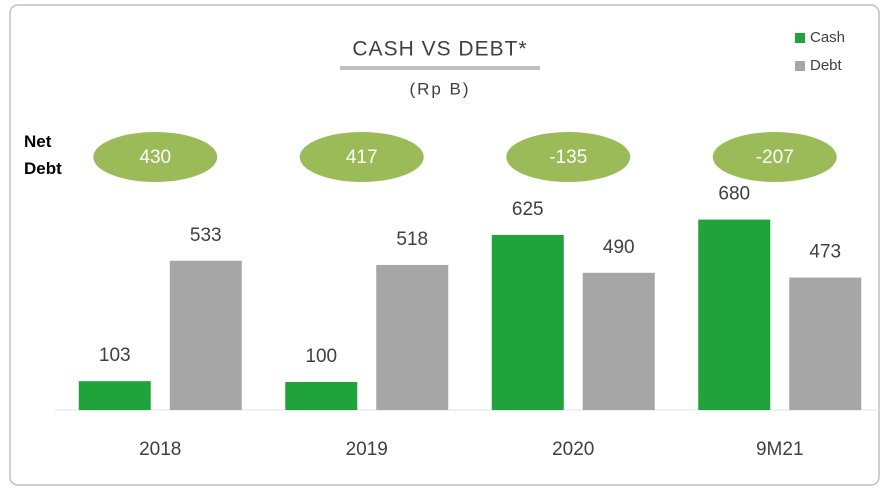  I want to click on data-label: 625, so click(528, 209).